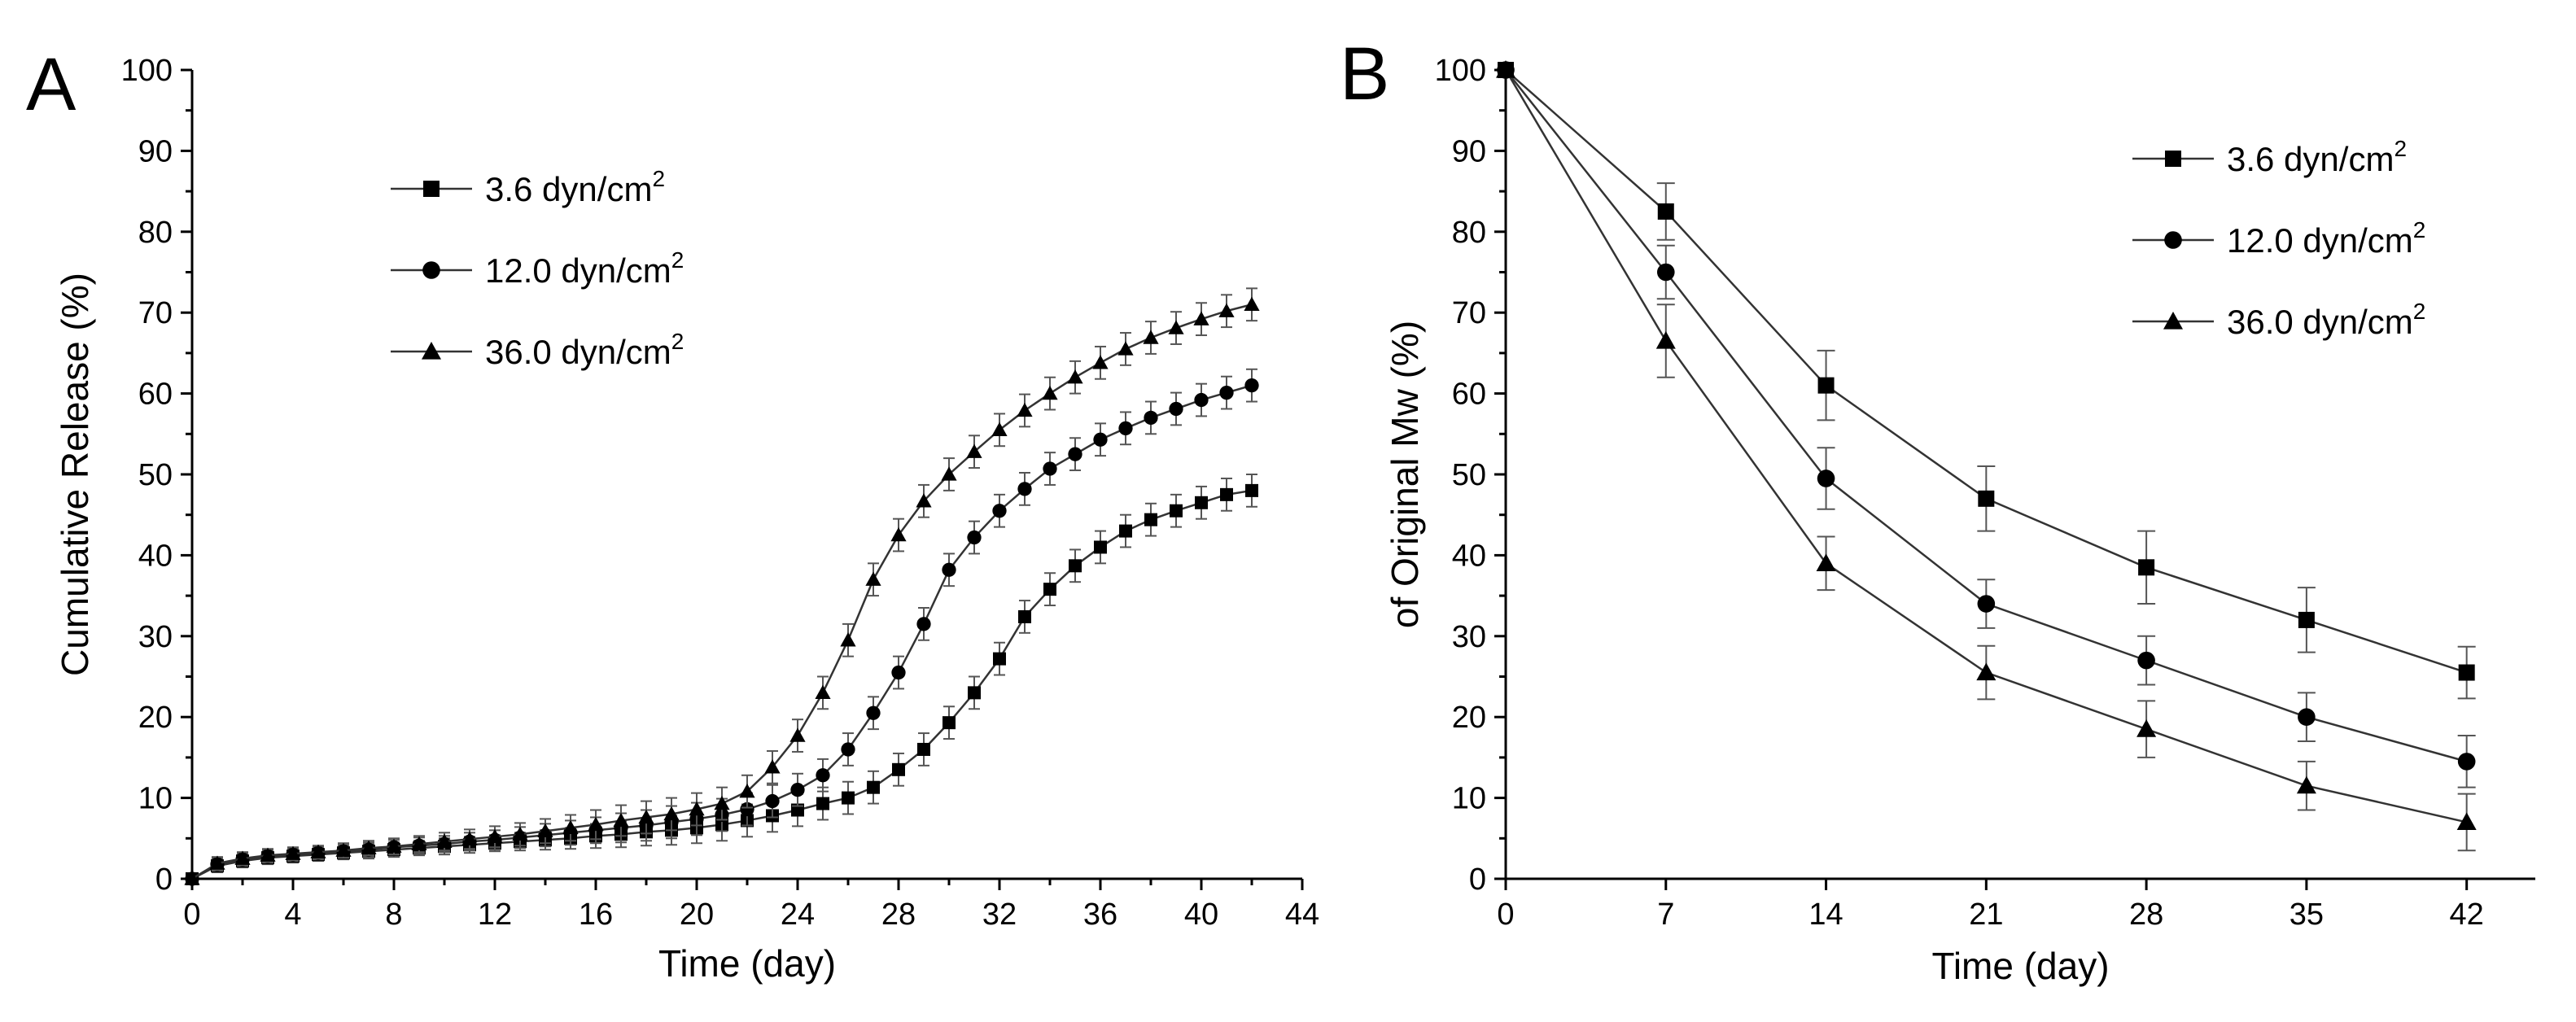 The width and height of the screenshot is (2576, 1022). Describe the element at coordinates (155, 395) in the screenshot. I see `y-tick-label: 60` at that location.